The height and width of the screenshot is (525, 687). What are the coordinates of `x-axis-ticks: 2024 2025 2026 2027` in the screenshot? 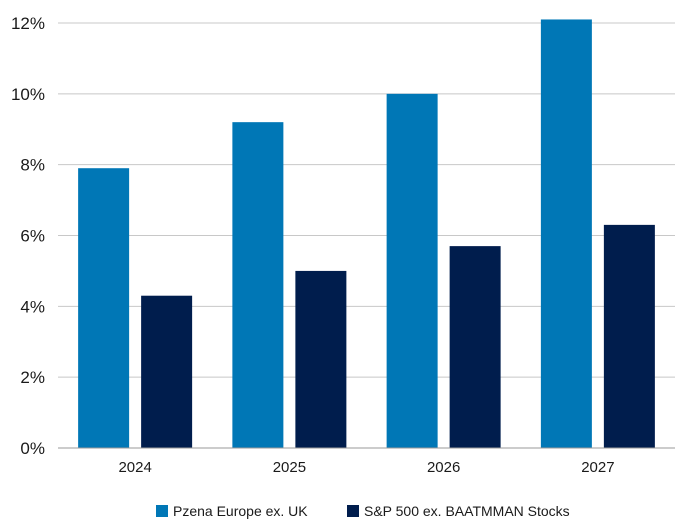 It's located at (366, 467).